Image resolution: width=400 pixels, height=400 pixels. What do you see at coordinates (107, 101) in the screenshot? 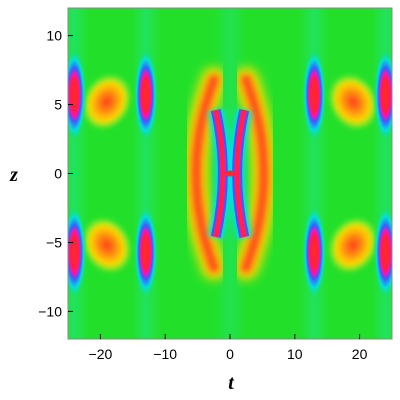
I see `blob-upper-left` at bounding box center [107, 101].